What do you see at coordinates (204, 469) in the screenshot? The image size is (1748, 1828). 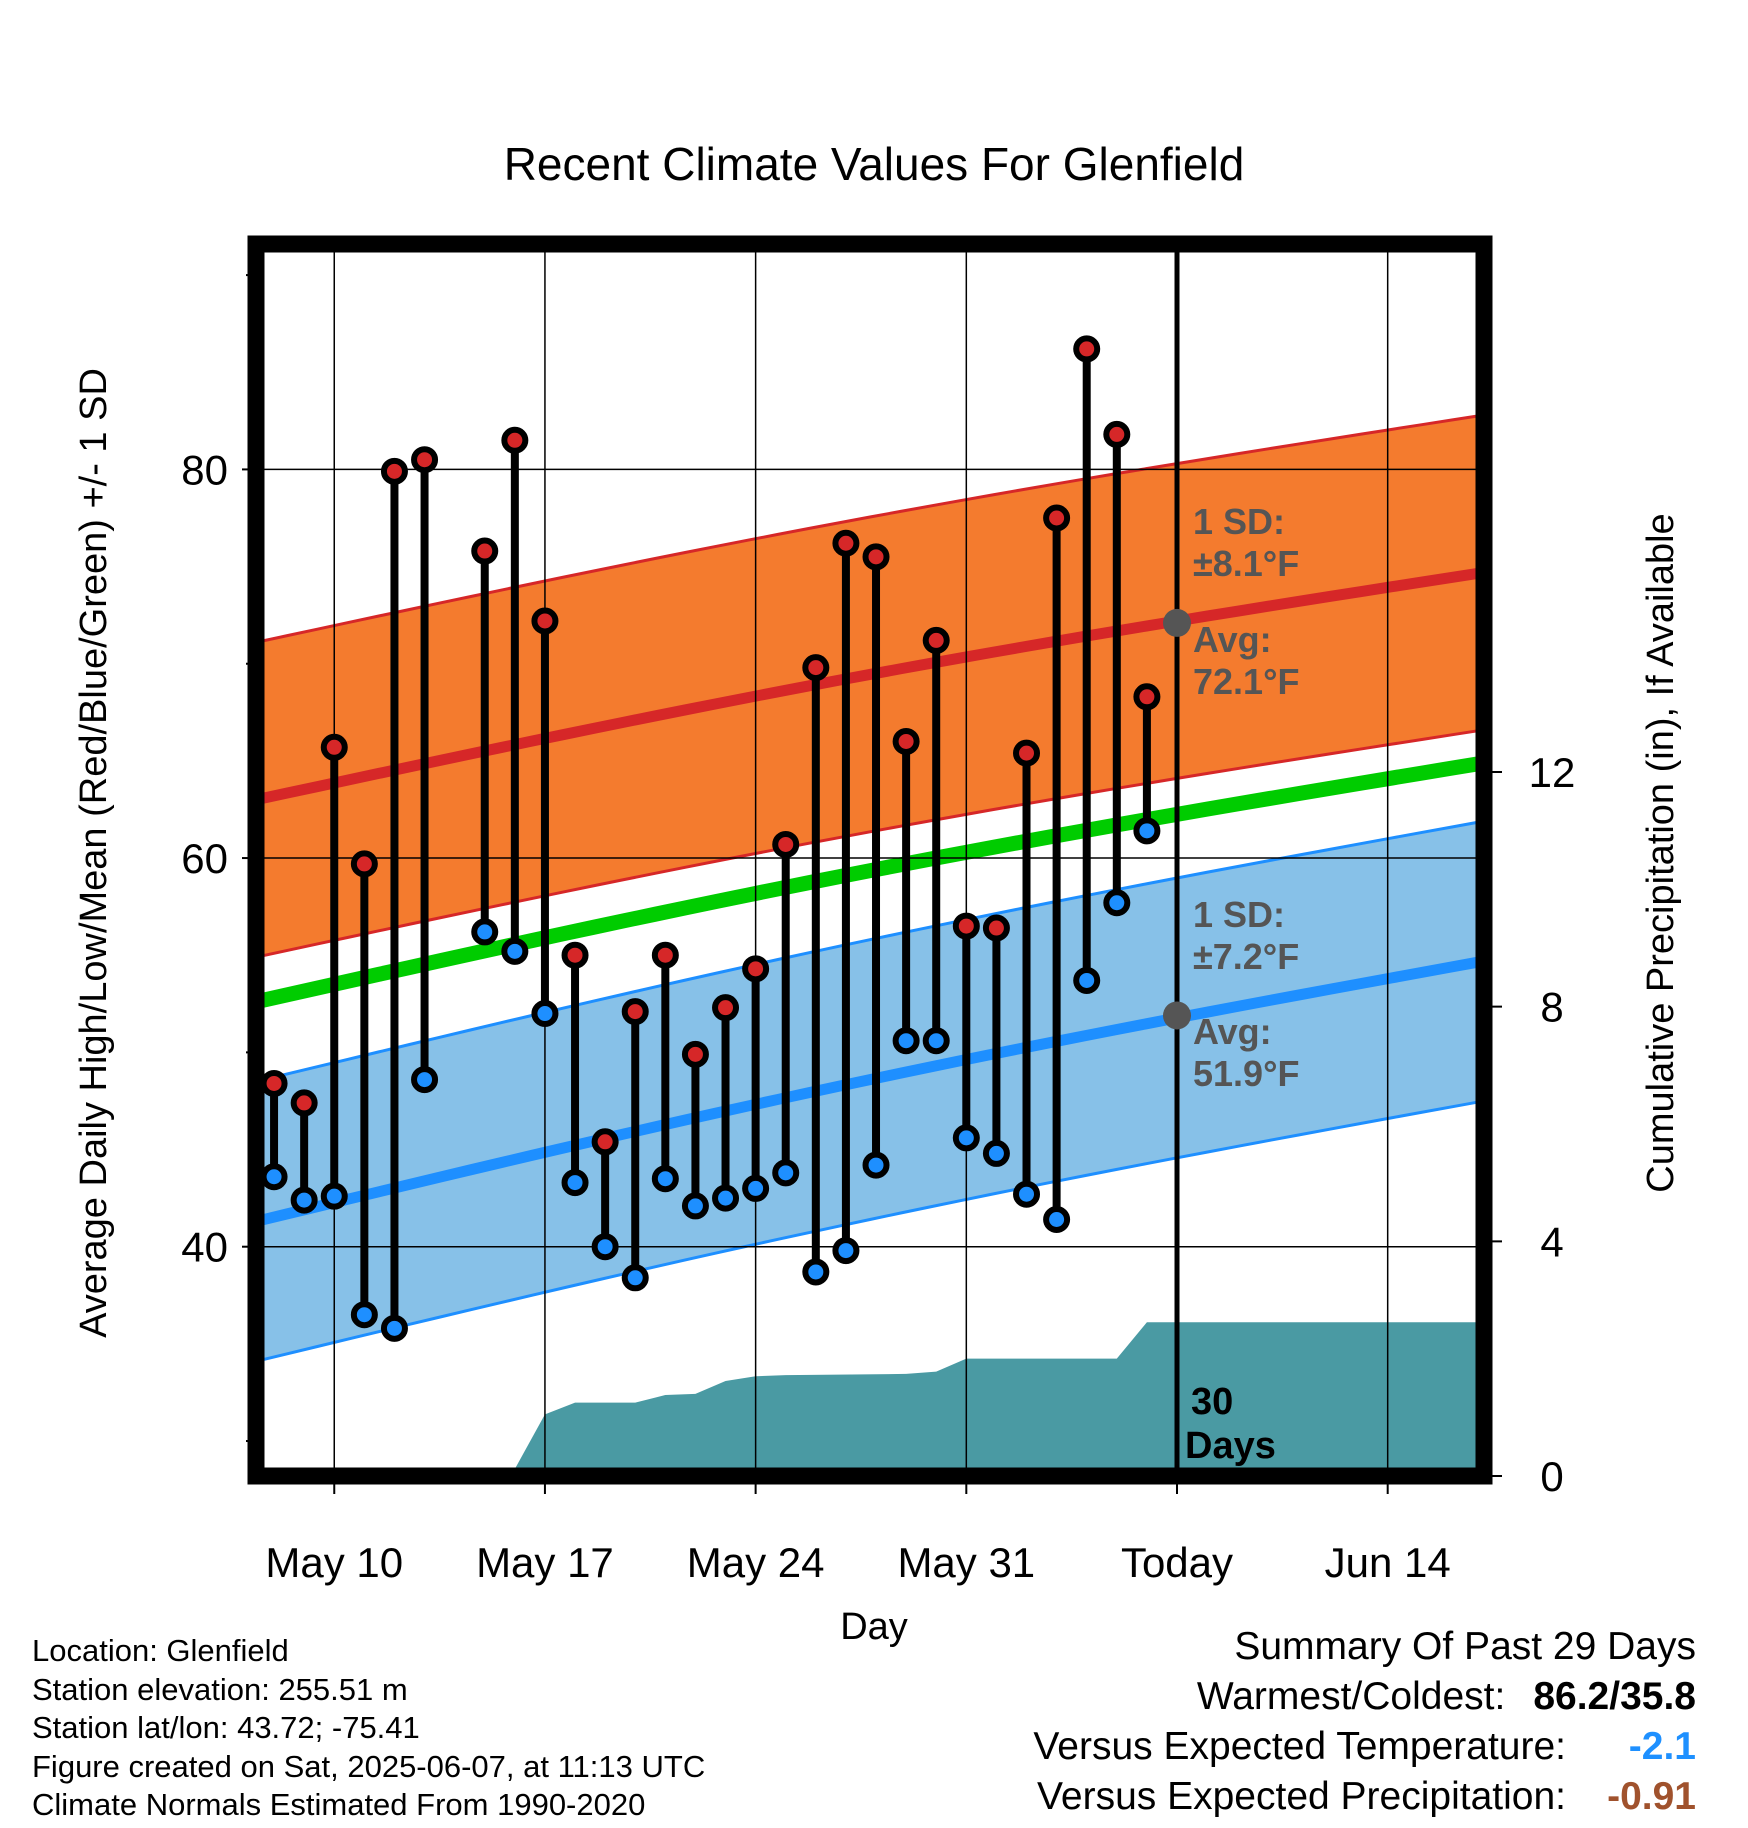 I see `y-tick-label: 80` at bounding box center [204, 469].